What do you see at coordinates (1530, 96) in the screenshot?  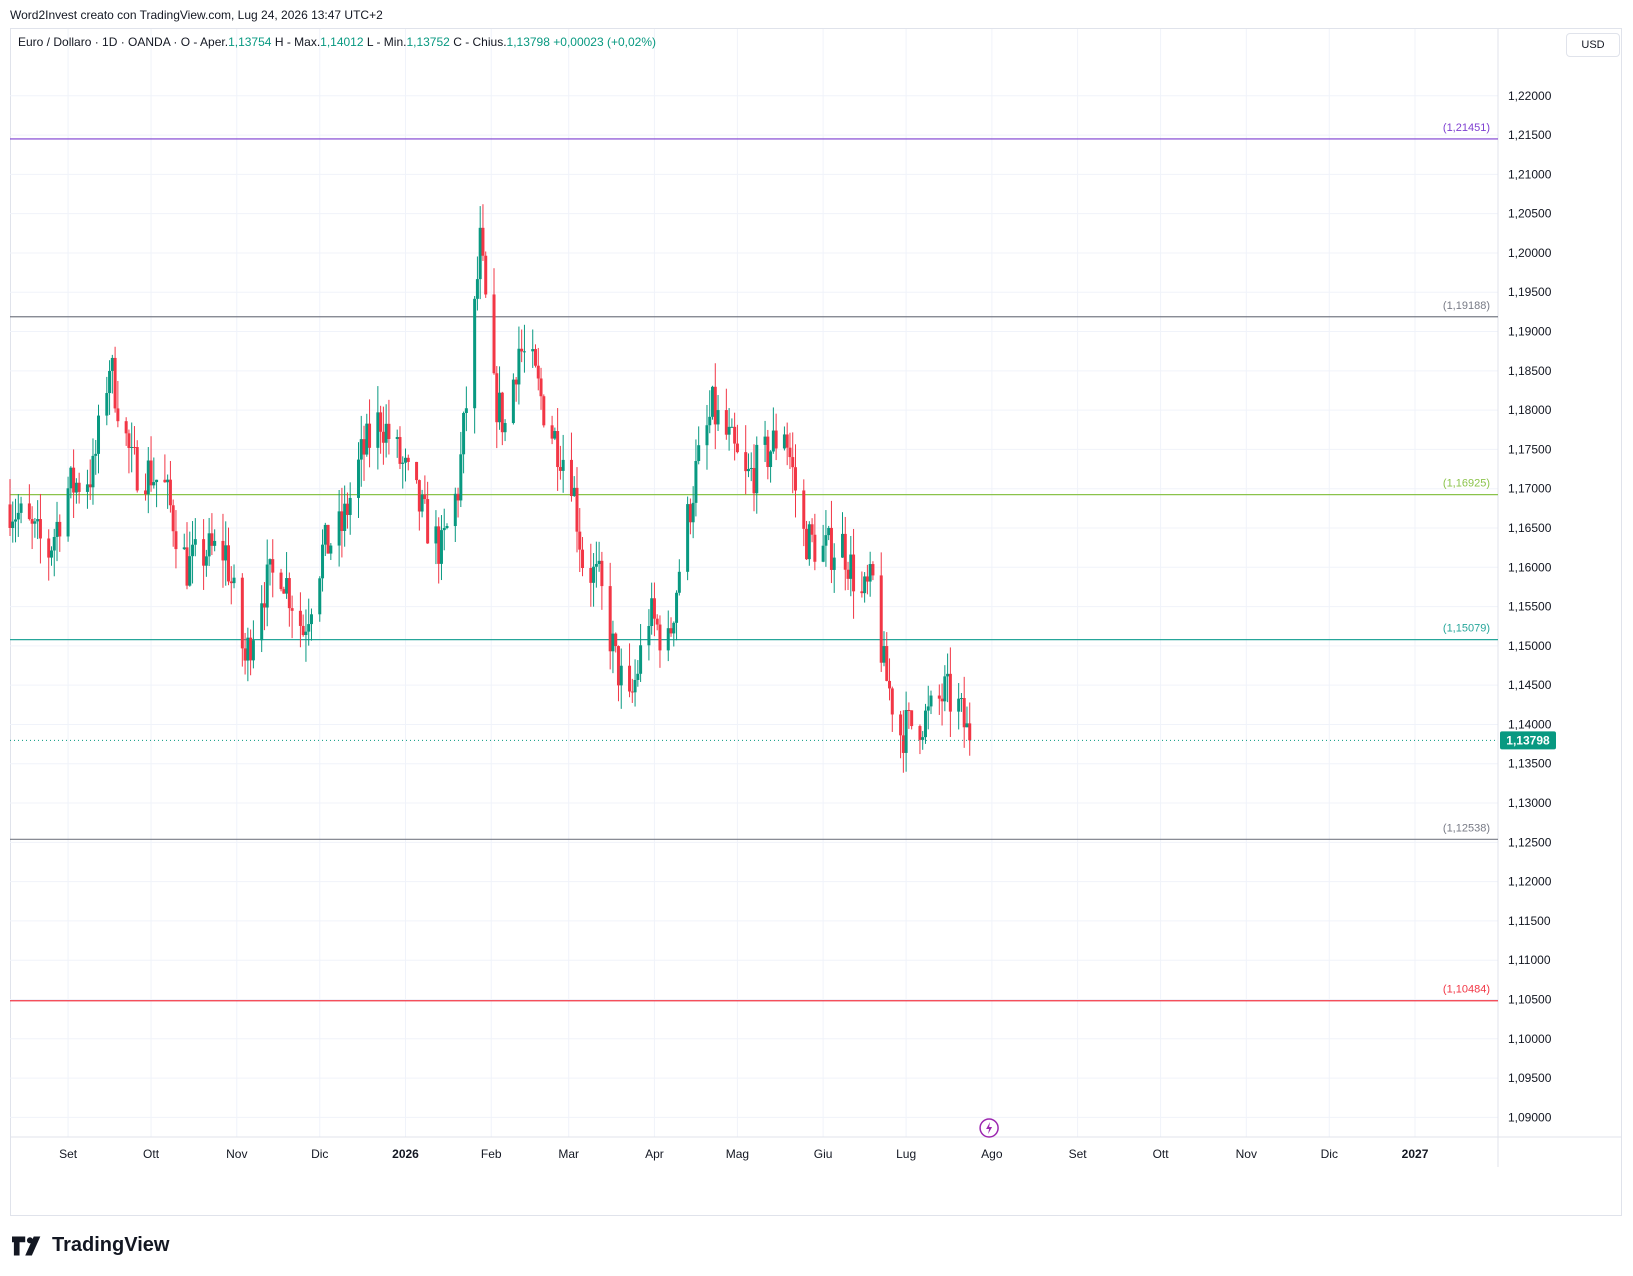 I see `y-tick-label: 1,22000` at bounding box center [1530, 96].